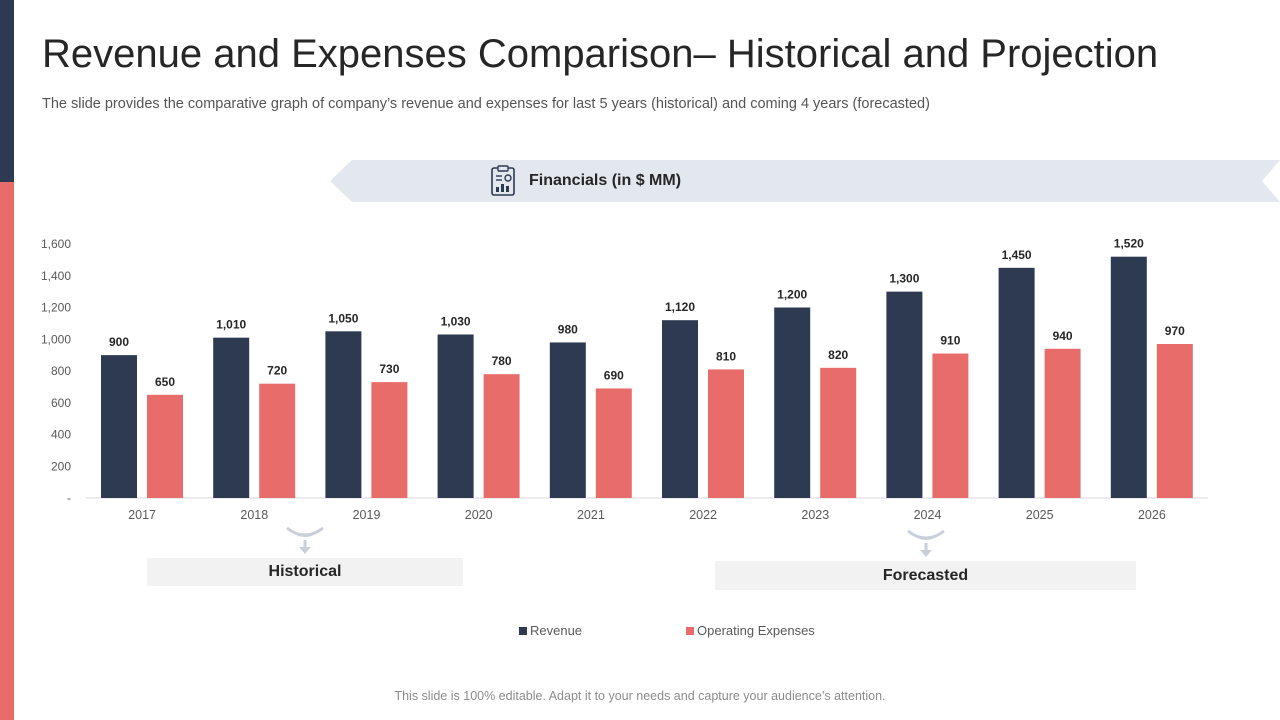 The image size is (1280, 720). I want to click on y-tick-label: 1,400, so click(56, 276).